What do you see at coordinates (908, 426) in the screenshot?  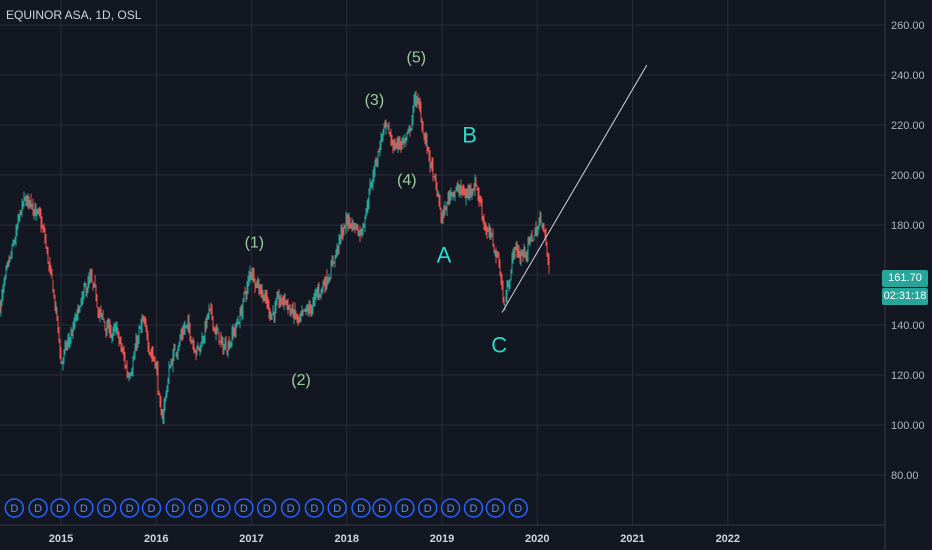 I see `y-tick-label: 100.00` at bounding box center [908, 426].